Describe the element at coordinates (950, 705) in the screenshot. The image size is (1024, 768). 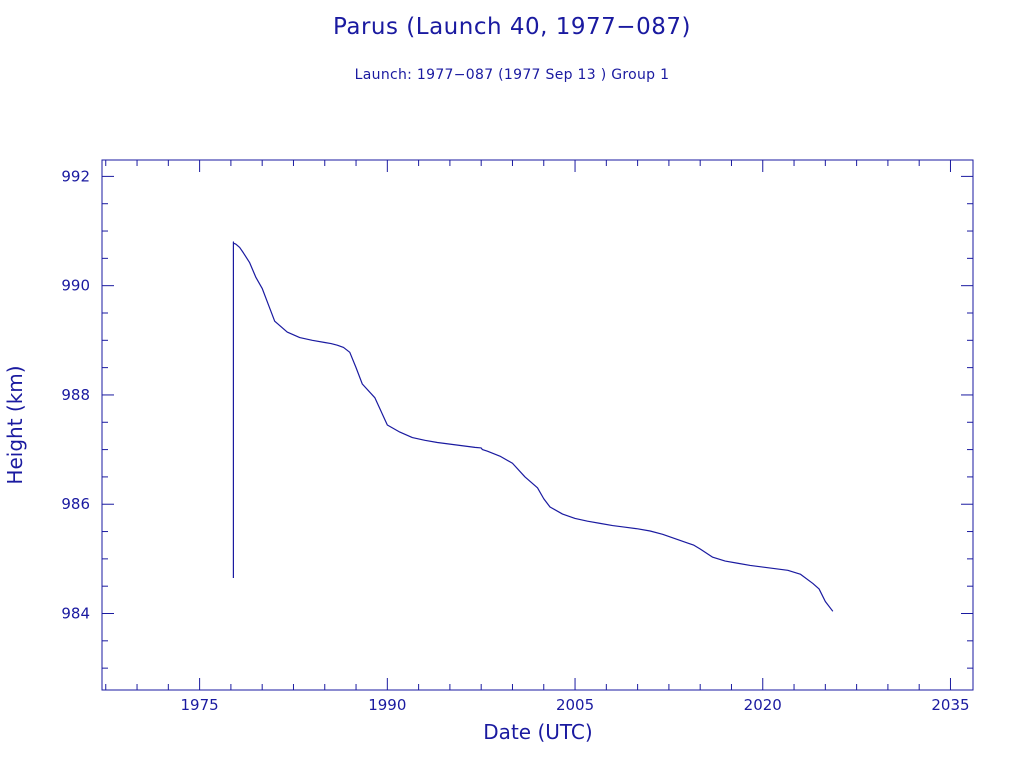
I see `x-tick-label: 2035` at that location.